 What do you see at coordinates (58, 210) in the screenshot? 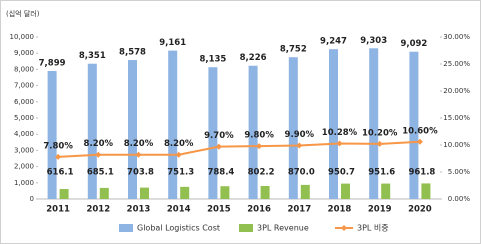
I see `x-tick-label: 2011` at bounding box center [58, 210].